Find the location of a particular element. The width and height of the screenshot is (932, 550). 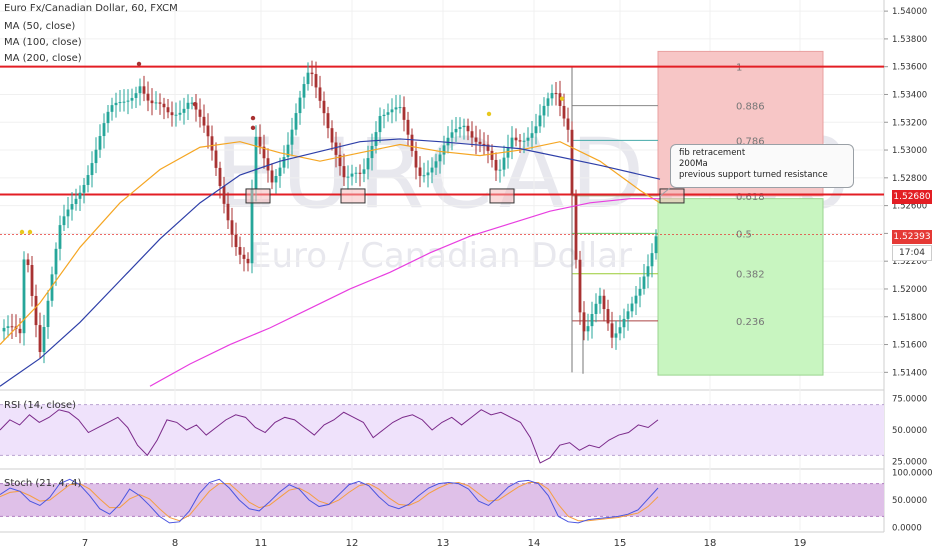

x-tick-label: 13 is located at coordinates (443, 543).